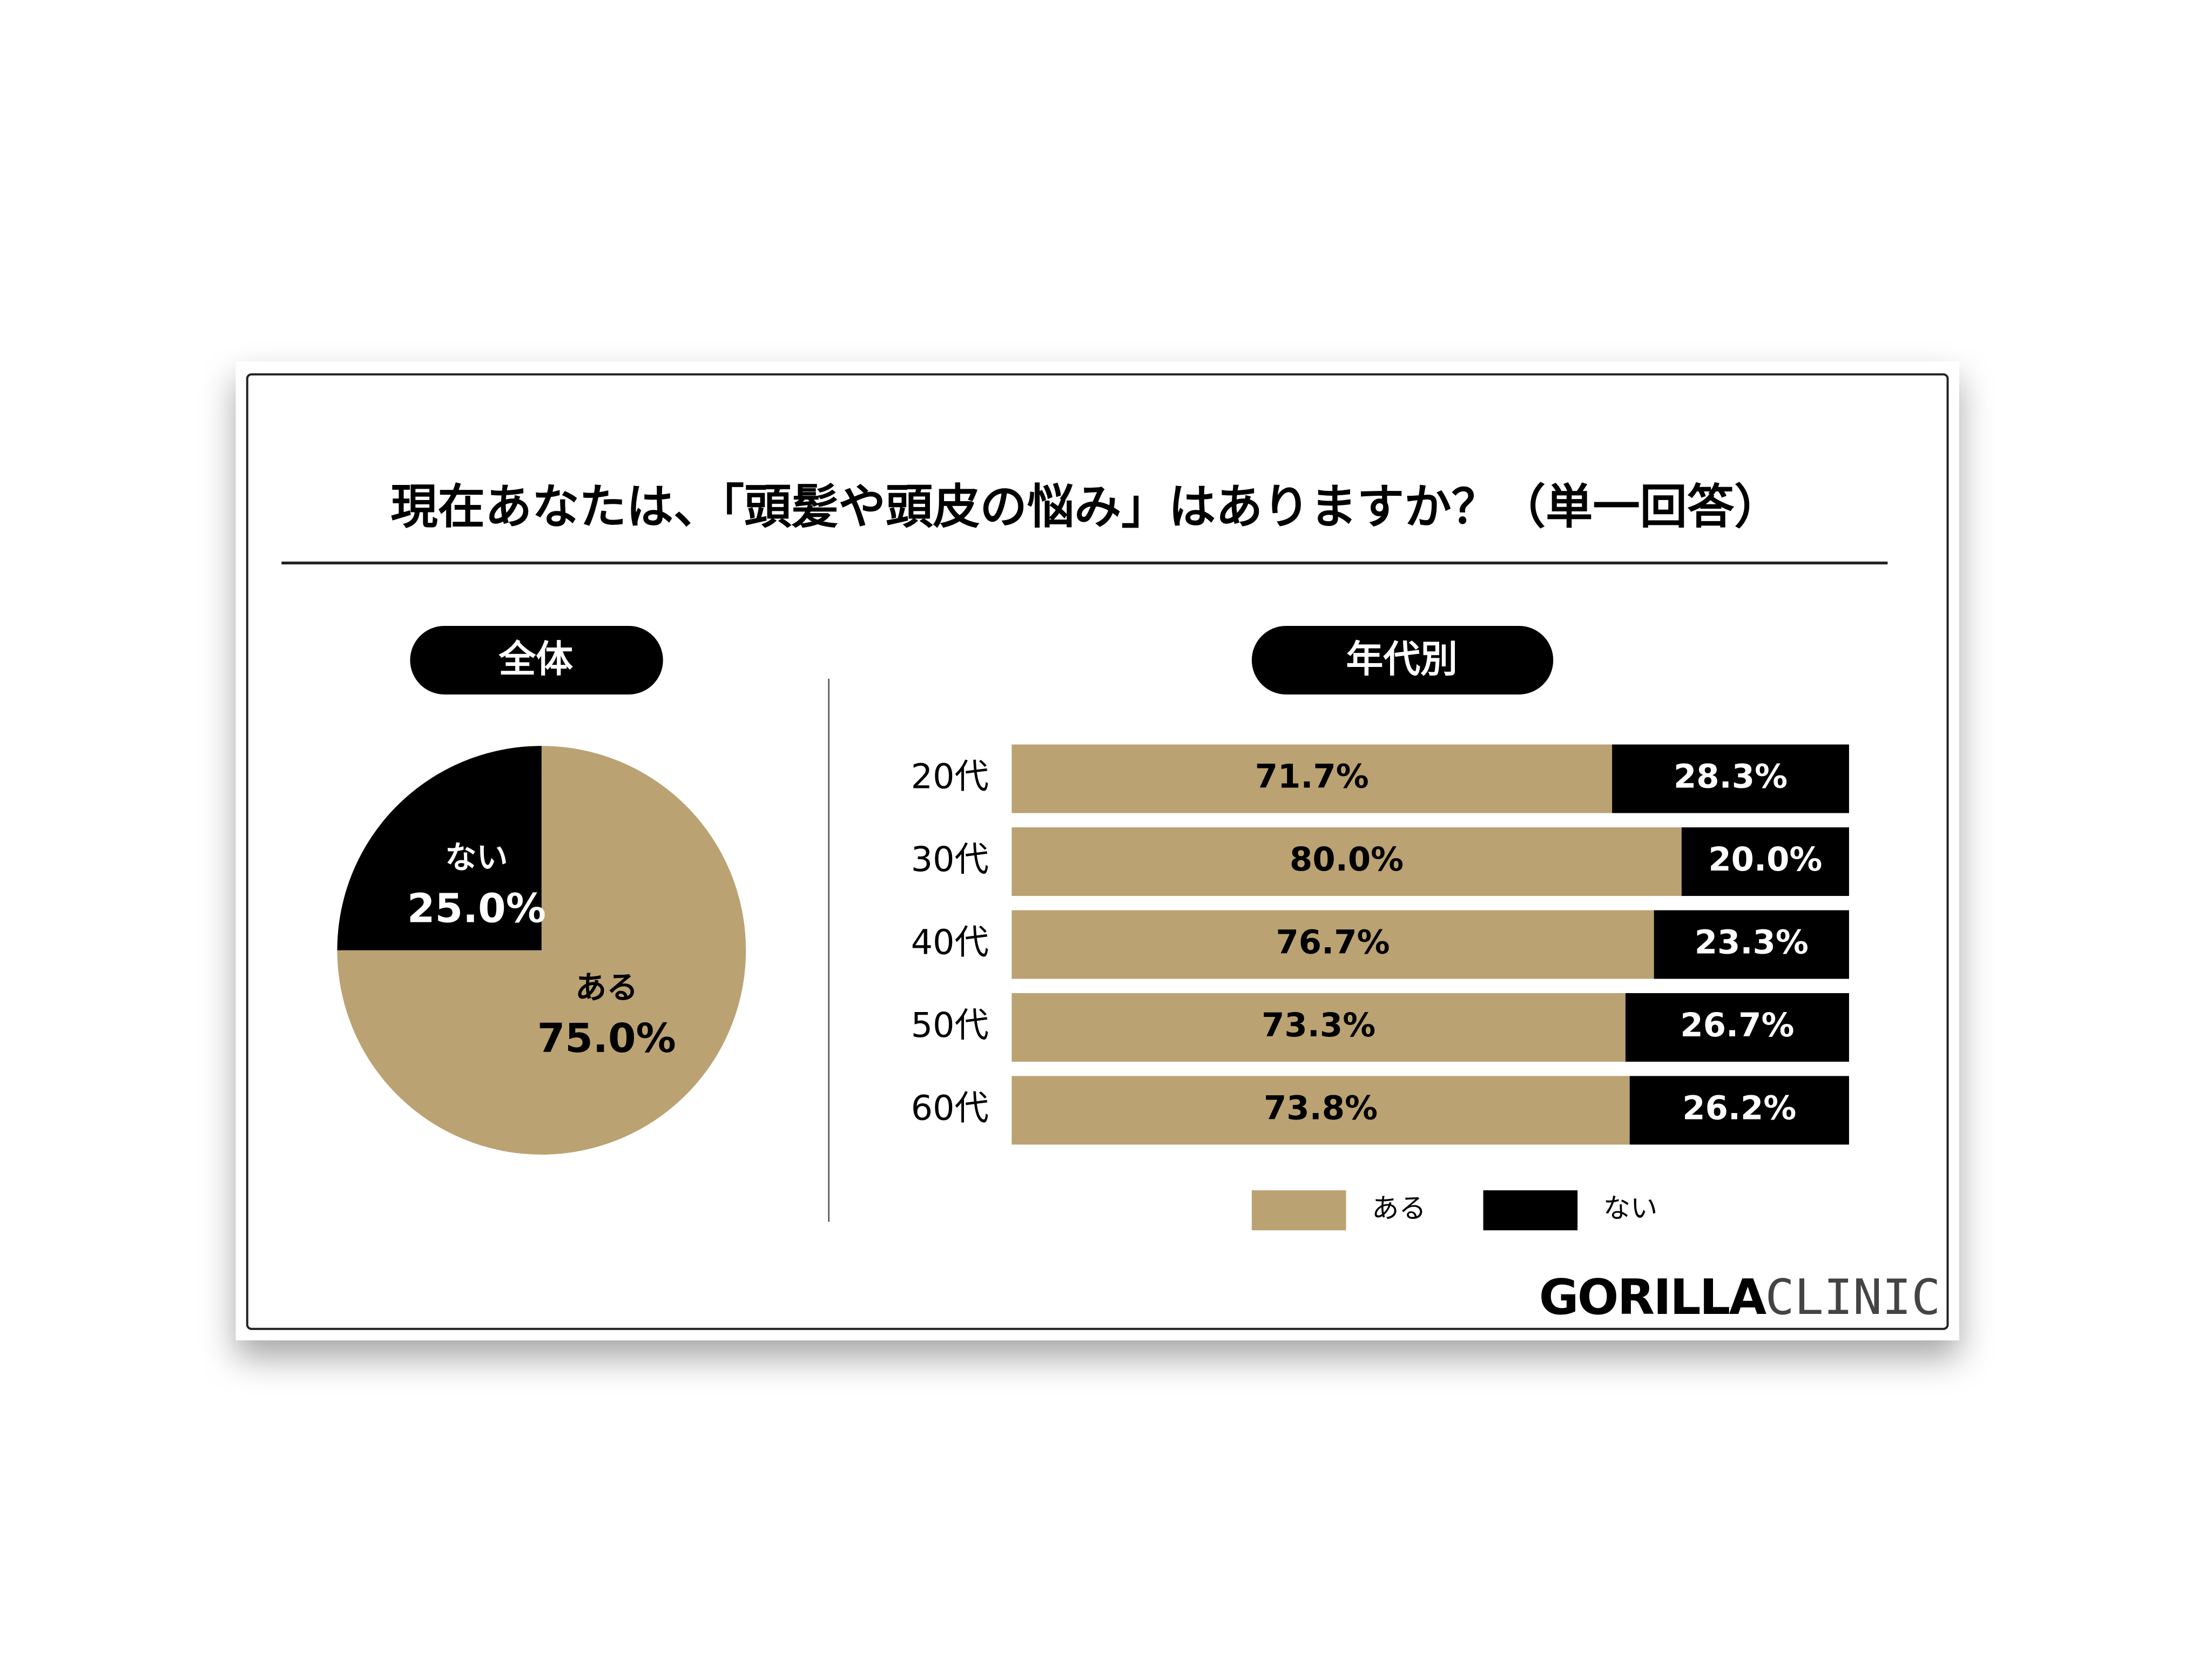 The image size is (2212, 1659). Describe the element at coordinates (950, 942) in the screenshot. I see `y-tick-label: 40代` at that location.